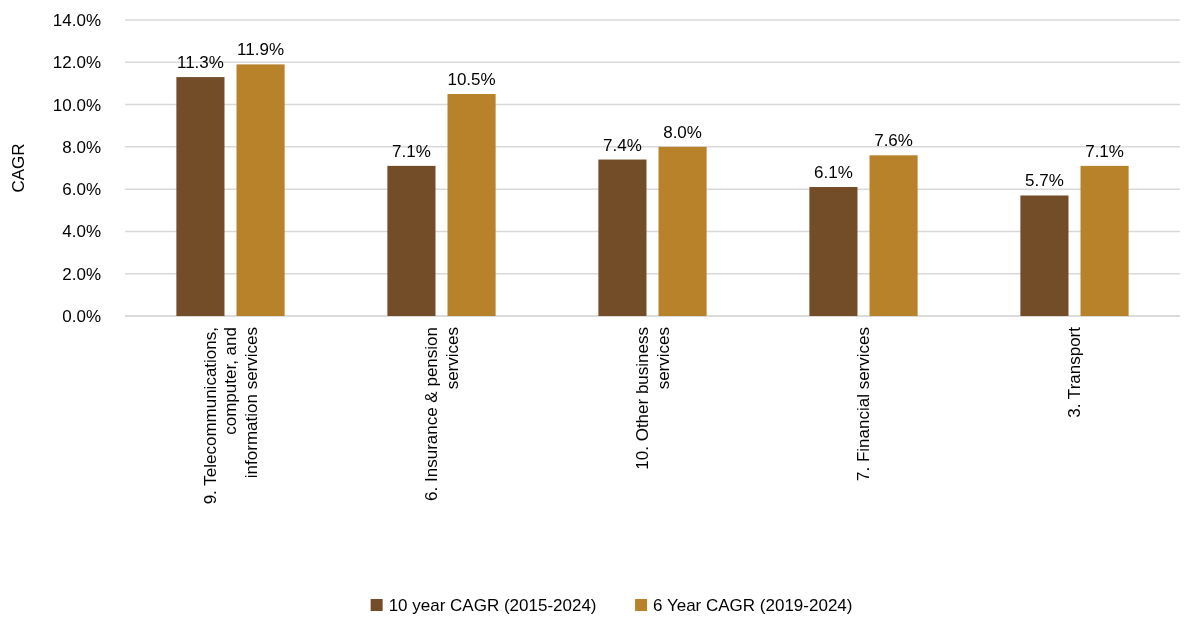  I want to click on y-tick-label: 8.0%, so click(81, 147).